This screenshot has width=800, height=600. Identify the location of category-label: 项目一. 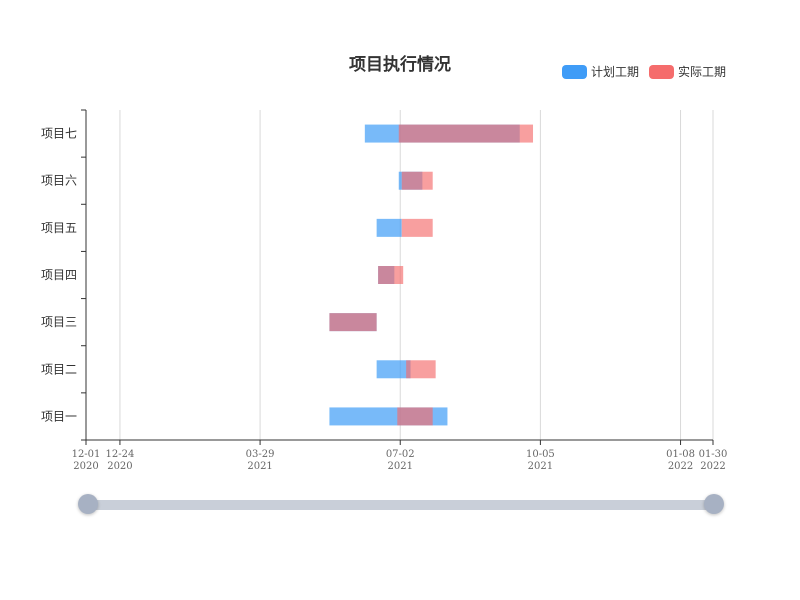
(59, 416).